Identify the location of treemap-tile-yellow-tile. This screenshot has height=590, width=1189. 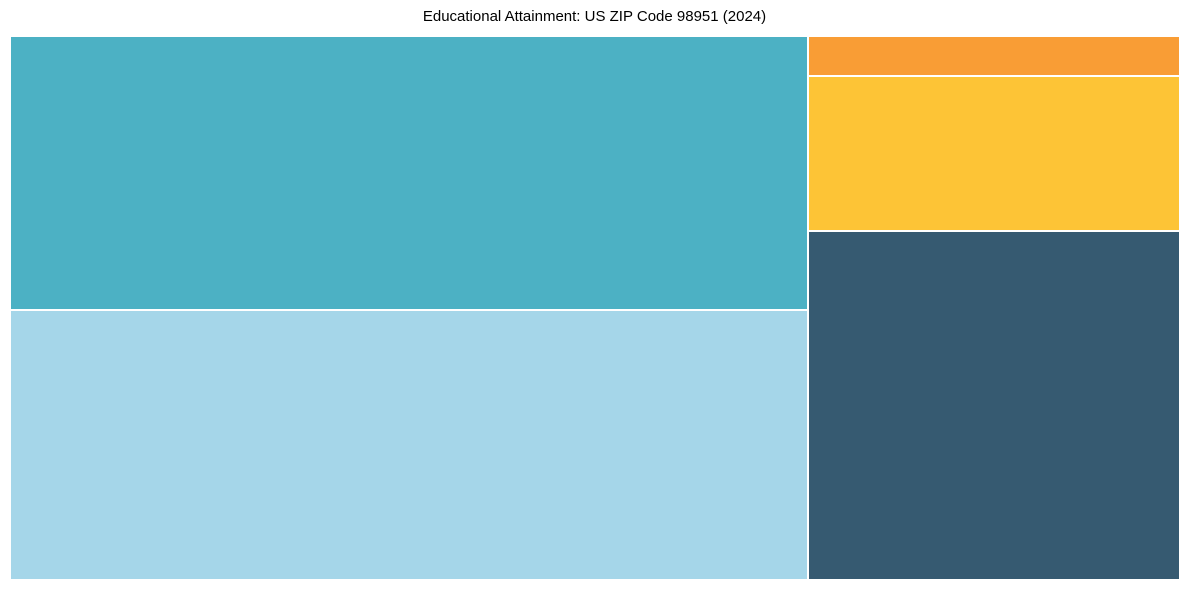
(993, 153).